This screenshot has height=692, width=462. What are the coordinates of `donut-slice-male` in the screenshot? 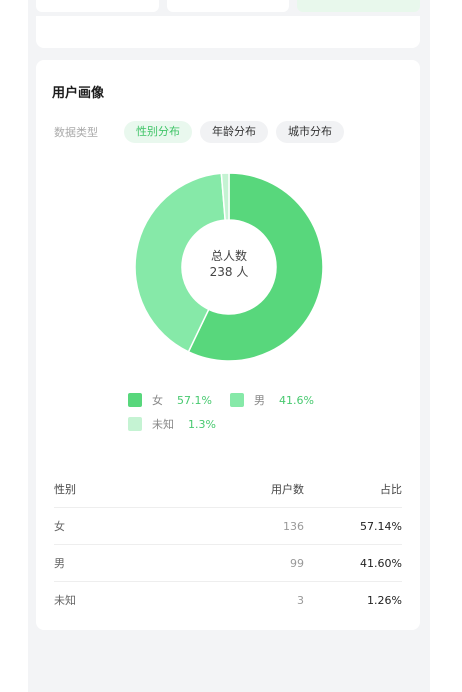 It's located at (180, 262).